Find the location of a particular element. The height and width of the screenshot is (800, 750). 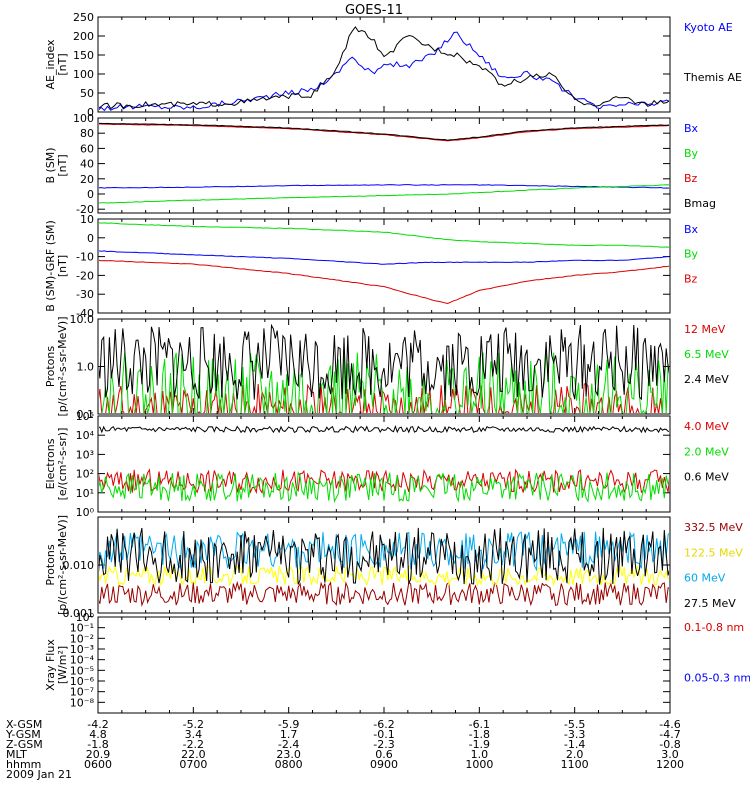

legend-label: 0.05-0.3 nm is located at coordinates (717, 678).